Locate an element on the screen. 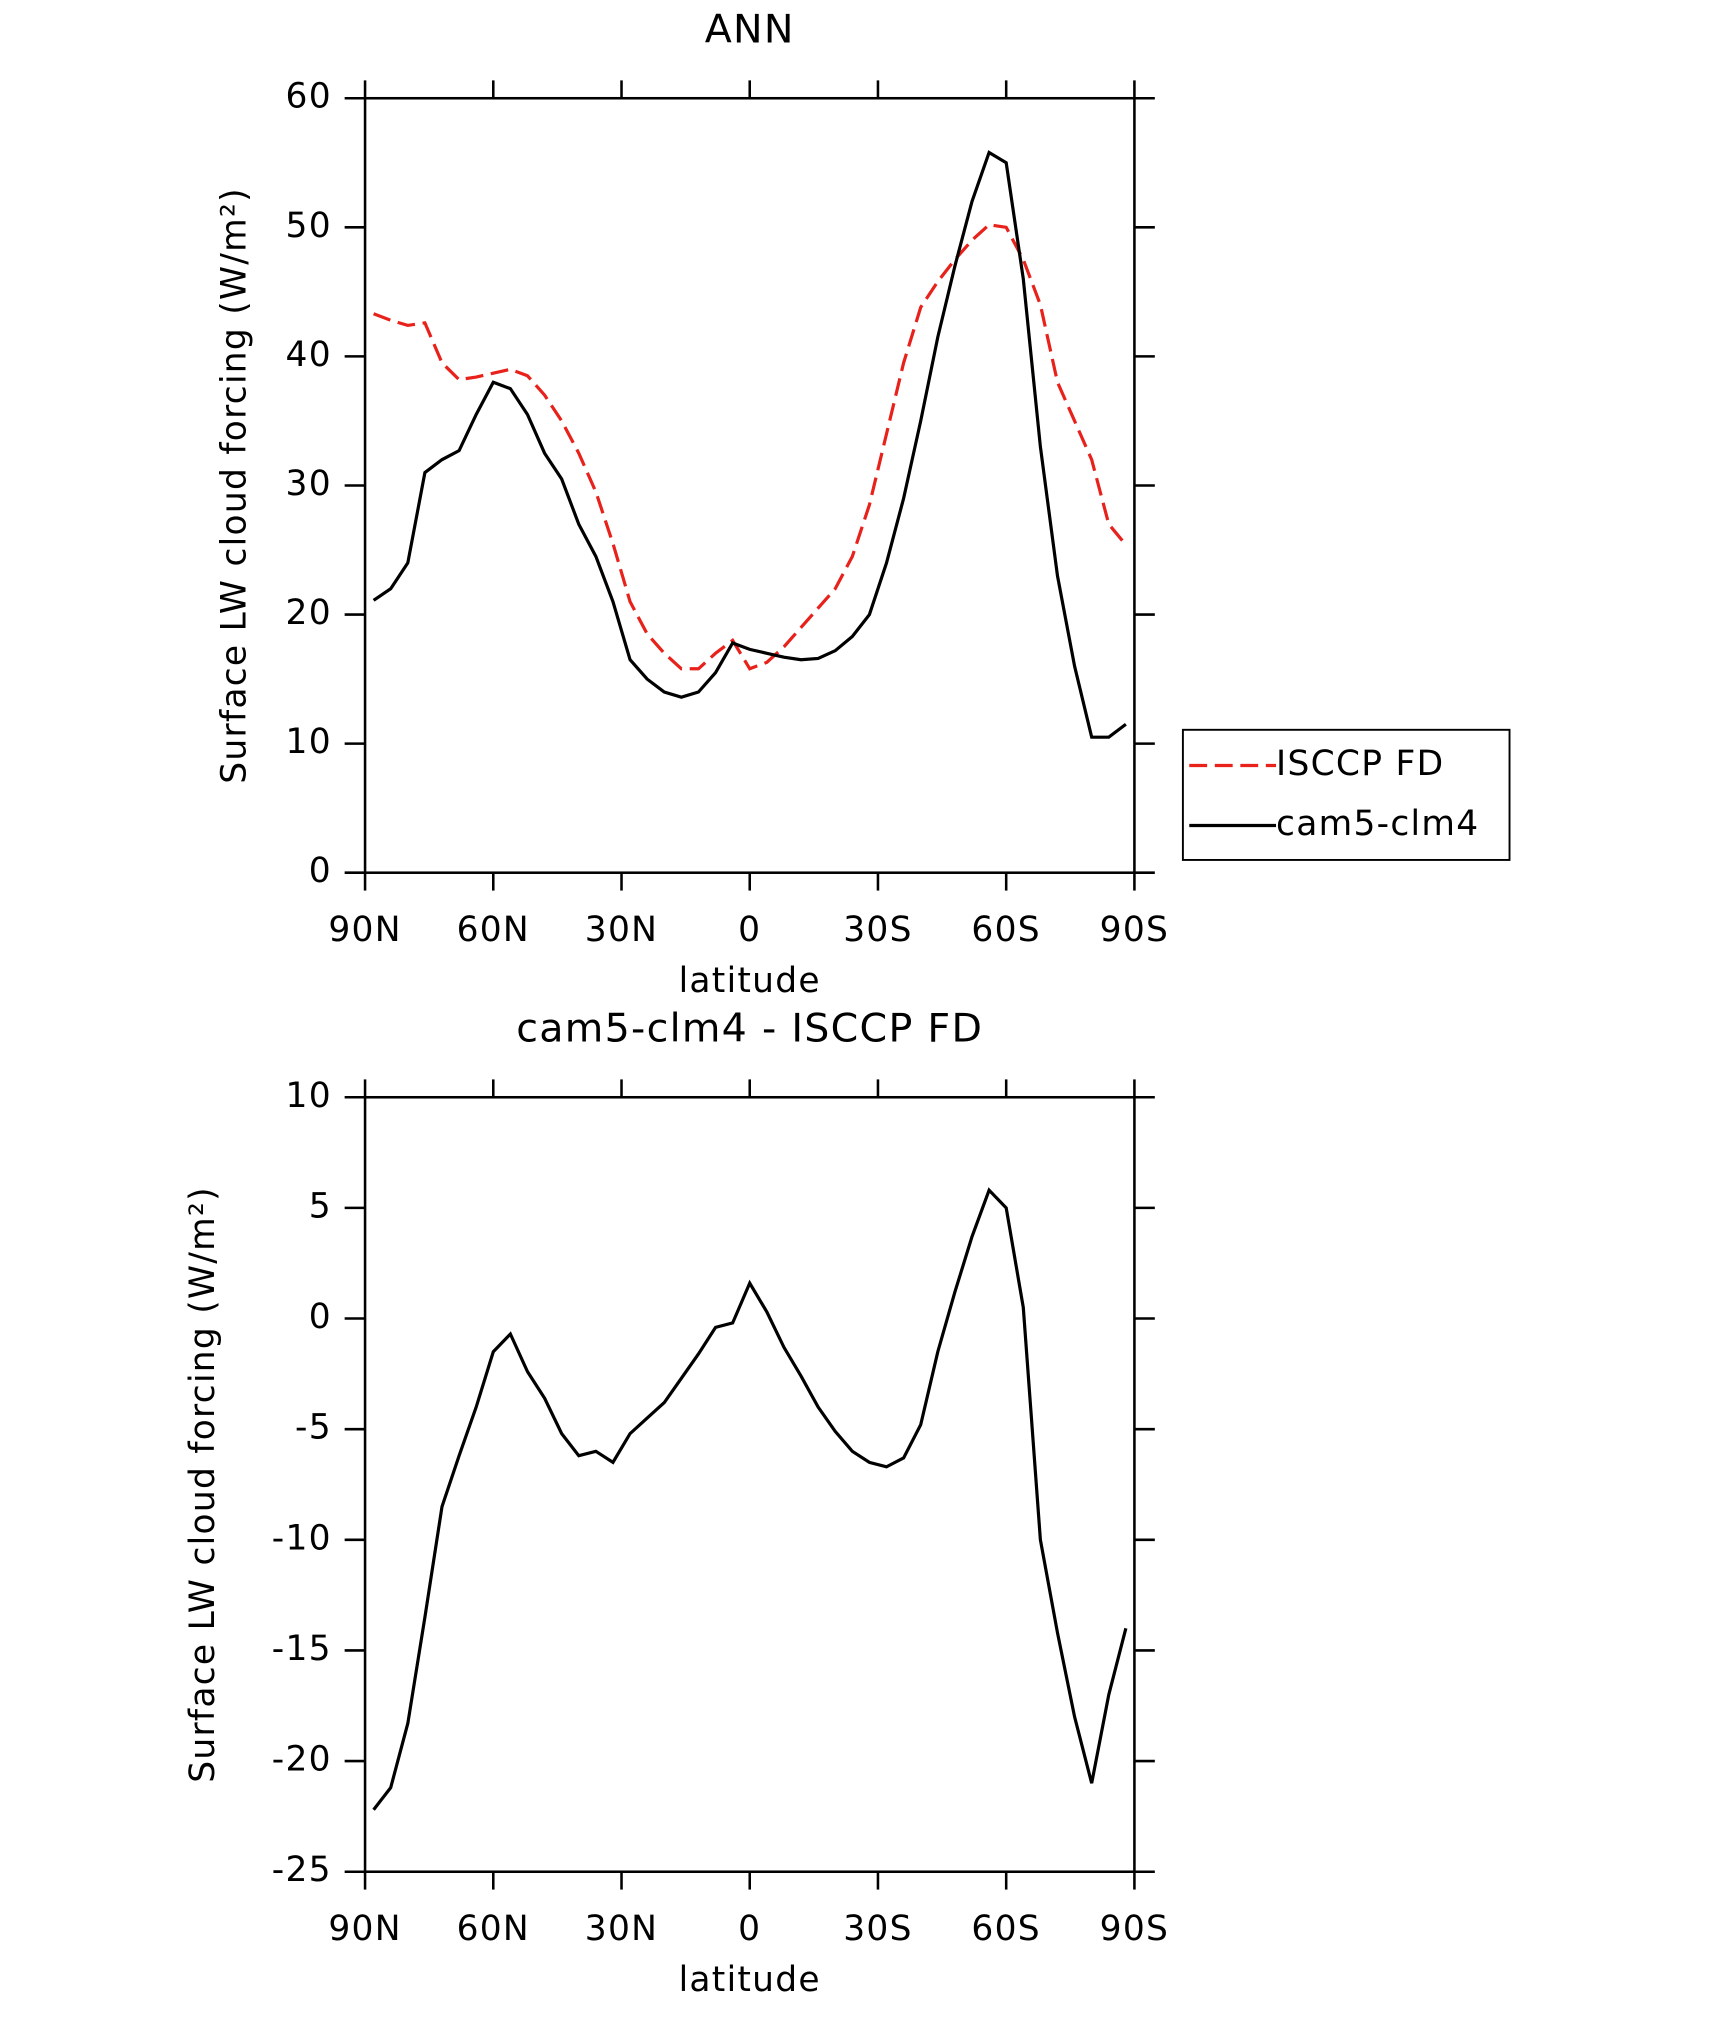 Image resolution: width=1710 pixels, height=2021 pixels. y-tick-label: -10 is located at coordinates (302, 1538).